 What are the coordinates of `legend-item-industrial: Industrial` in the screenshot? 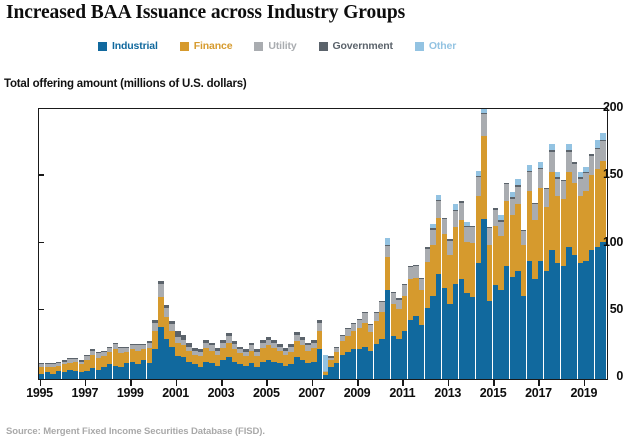 It's located at (128, 46).